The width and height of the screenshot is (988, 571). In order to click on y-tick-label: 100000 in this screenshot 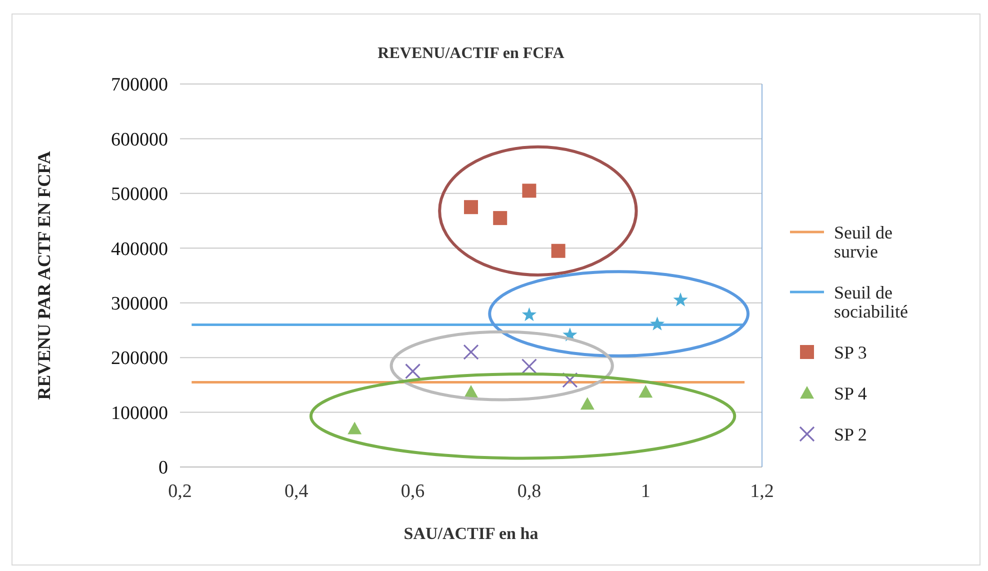, I will do `click(139, 413)`.